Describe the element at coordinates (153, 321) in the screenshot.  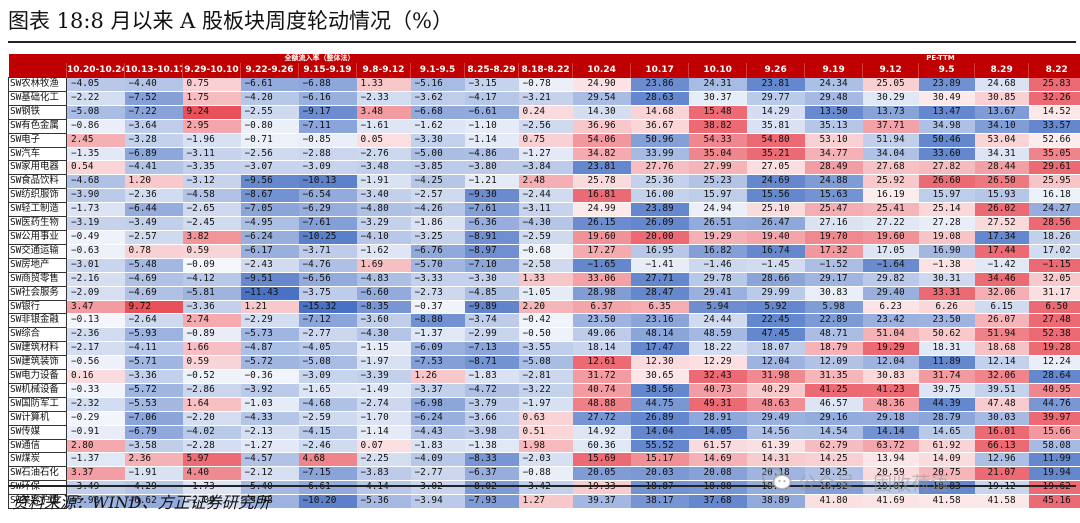
I see `flow-cell: −2.64` at that location.